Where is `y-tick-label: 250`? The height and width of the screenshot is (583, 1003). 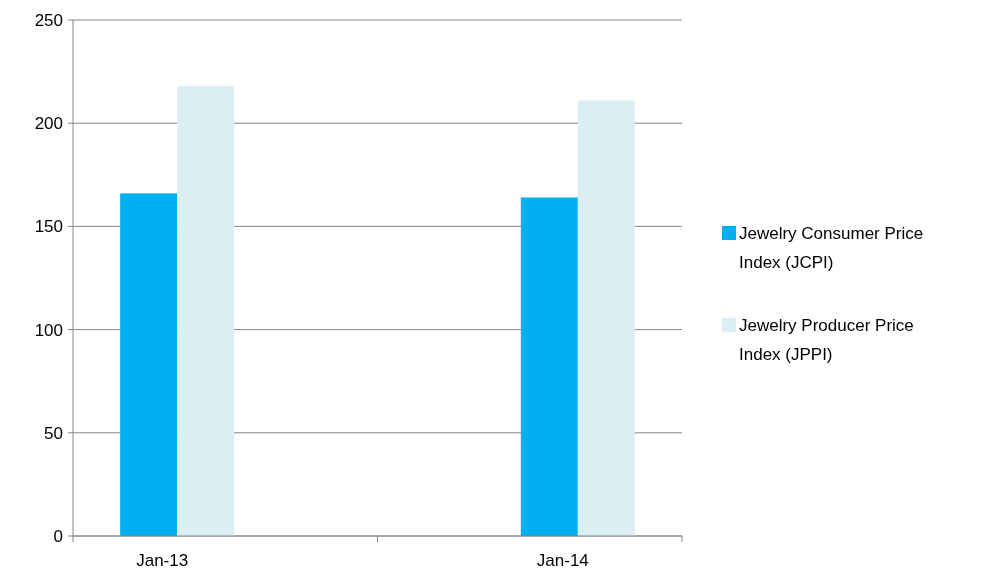 y-tick-label: 250 is located at coordinates (48, 20).